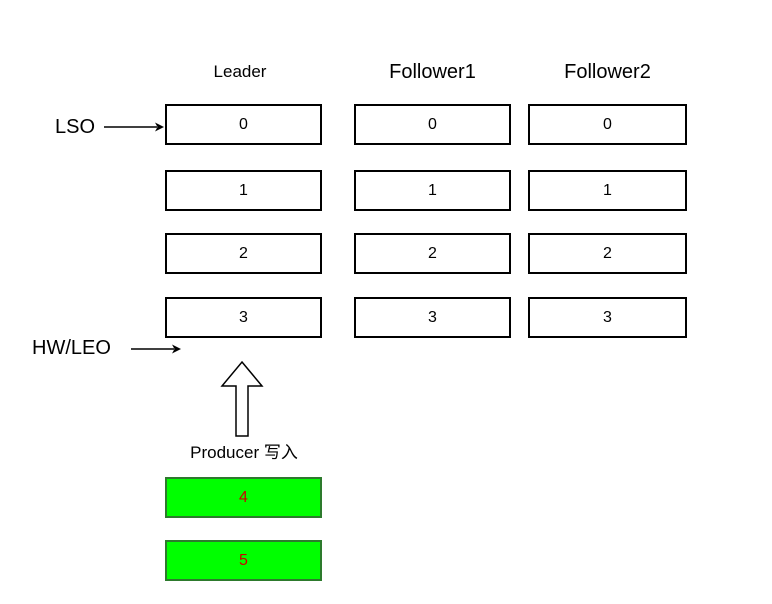 The width and height of the screenshot is (772, 604). What do you see at coordinates (607, 124) in the screenshot?
I see `follower2-offset-0: 0` at bounding box center [607, 124].